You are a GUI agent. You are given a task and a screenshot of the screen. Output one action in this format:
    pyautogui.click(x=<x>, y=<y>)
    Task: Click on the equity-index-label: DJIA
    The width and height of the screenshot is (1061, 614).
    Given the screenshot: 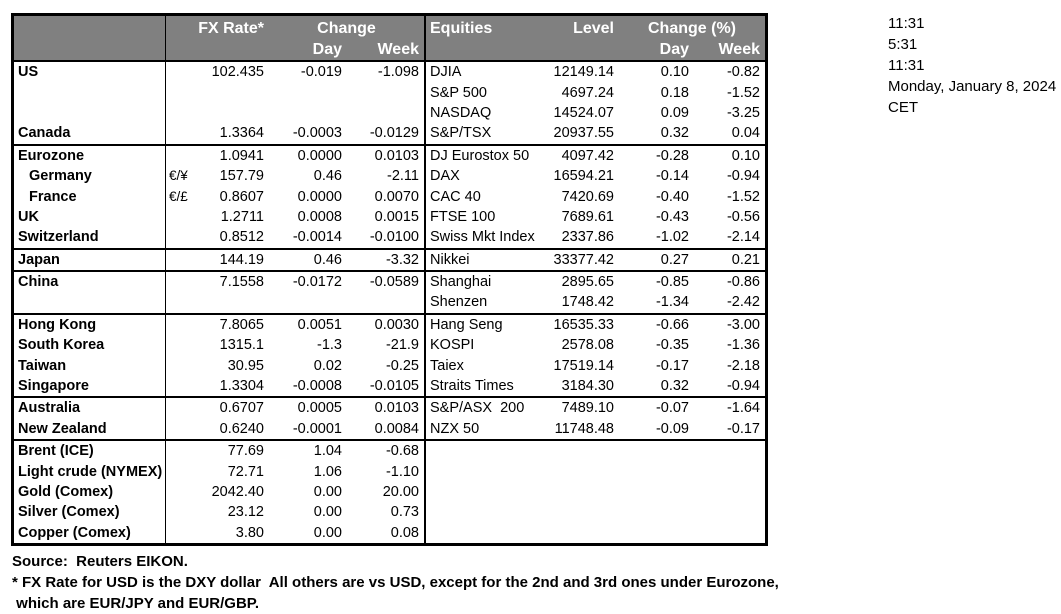 What is the action you would take?
    pyautogui.click(x=482, y=72)
    